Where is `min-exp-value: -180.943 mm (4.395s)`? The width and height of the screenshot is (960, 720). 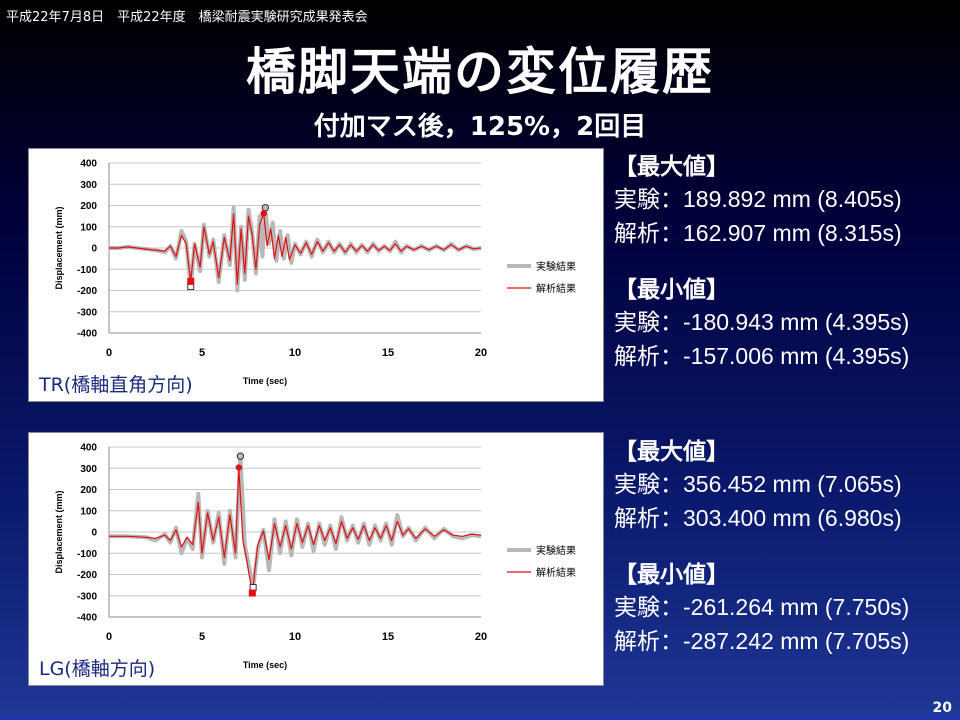 min-exp-value: -180.943 mm (4.395s) is located at coordinates (796, 322).